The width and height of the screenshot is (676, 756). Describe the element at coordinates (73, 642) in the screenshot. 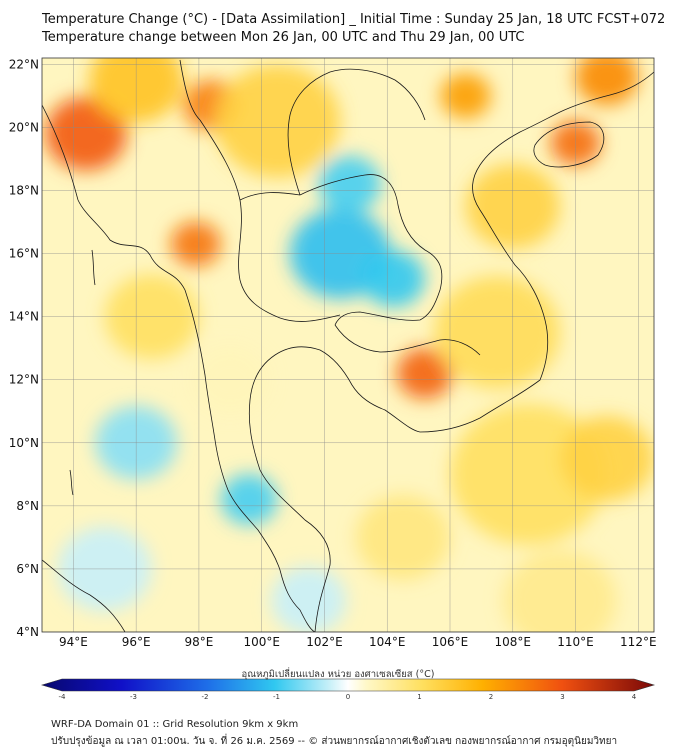

I see `longitude-label: 94°E` at that location.